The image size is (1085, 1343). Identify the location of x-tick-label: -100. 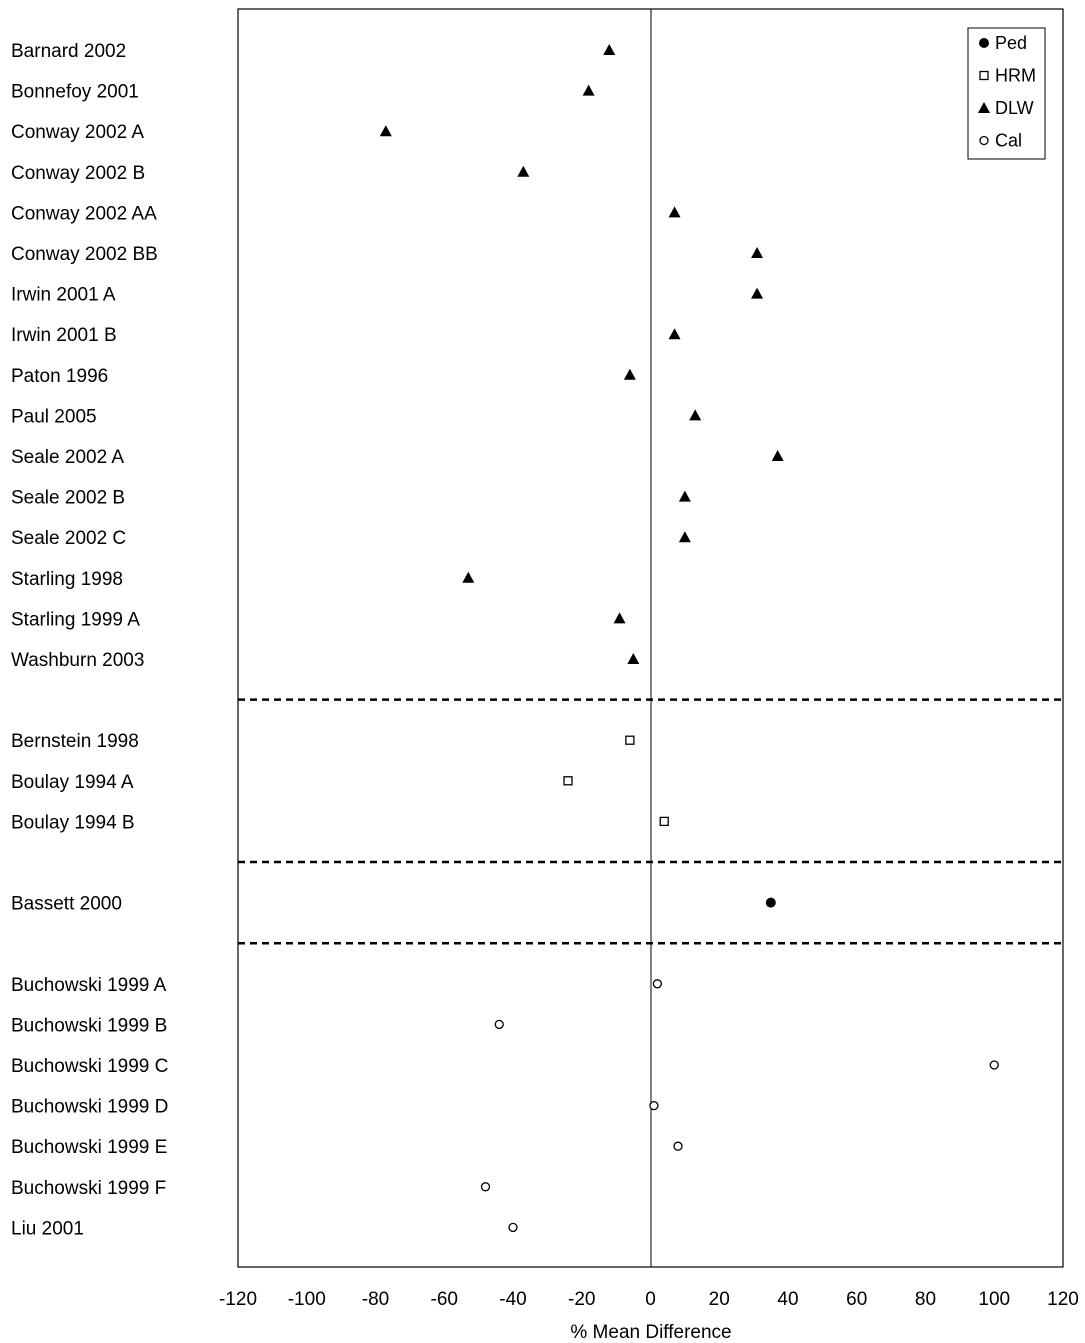
(307, 1299).